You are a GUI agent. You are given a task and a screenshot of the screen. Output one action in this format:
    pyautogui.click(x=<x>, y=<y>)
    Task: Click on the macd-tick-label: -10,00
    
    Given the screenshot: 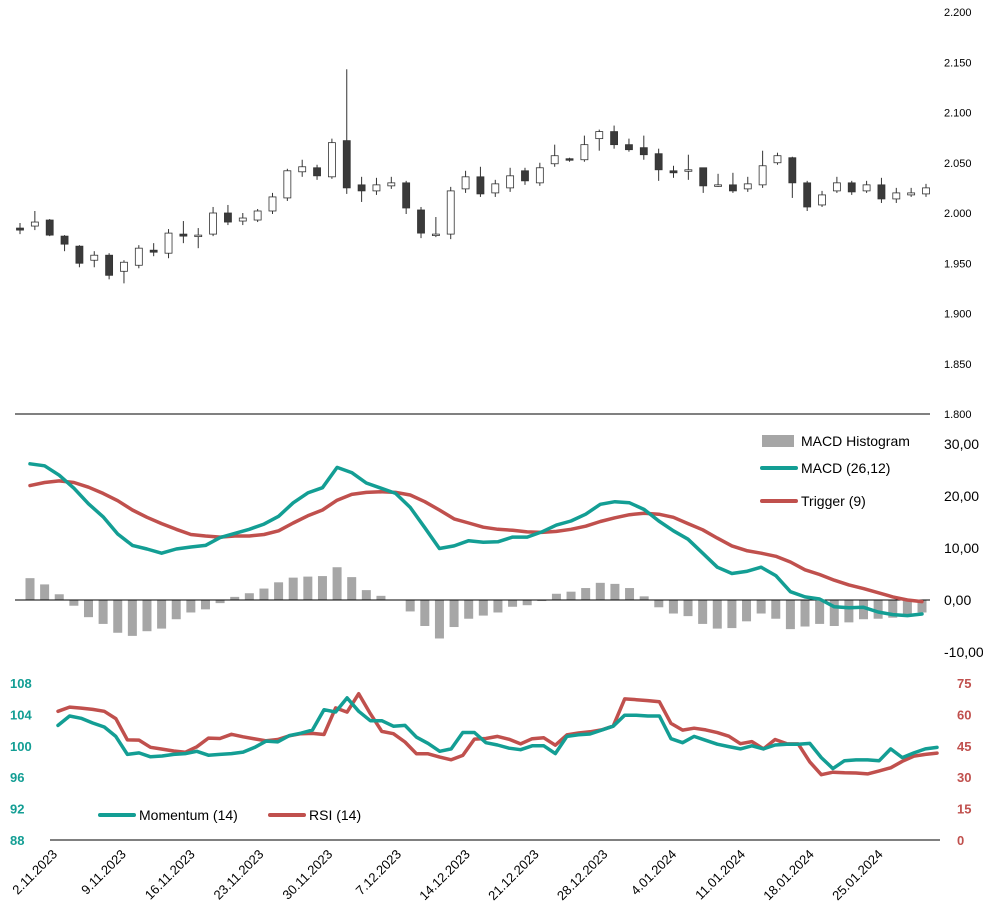 What is the action you would take?
    pyautogui.click(x=963, y=652)
    